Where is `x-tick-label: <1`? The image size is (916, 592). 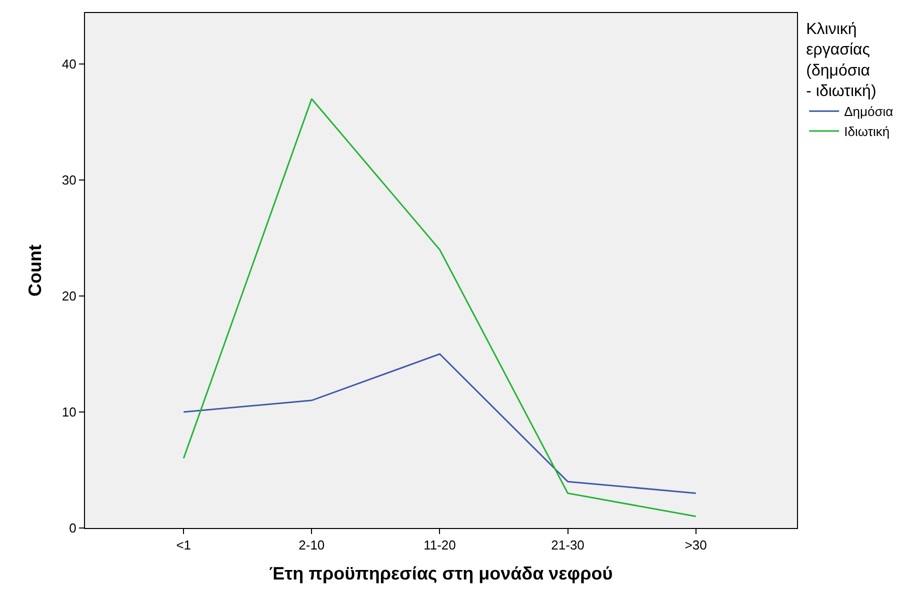 x-tick-label: <1 is located at coordinates (184, 545).